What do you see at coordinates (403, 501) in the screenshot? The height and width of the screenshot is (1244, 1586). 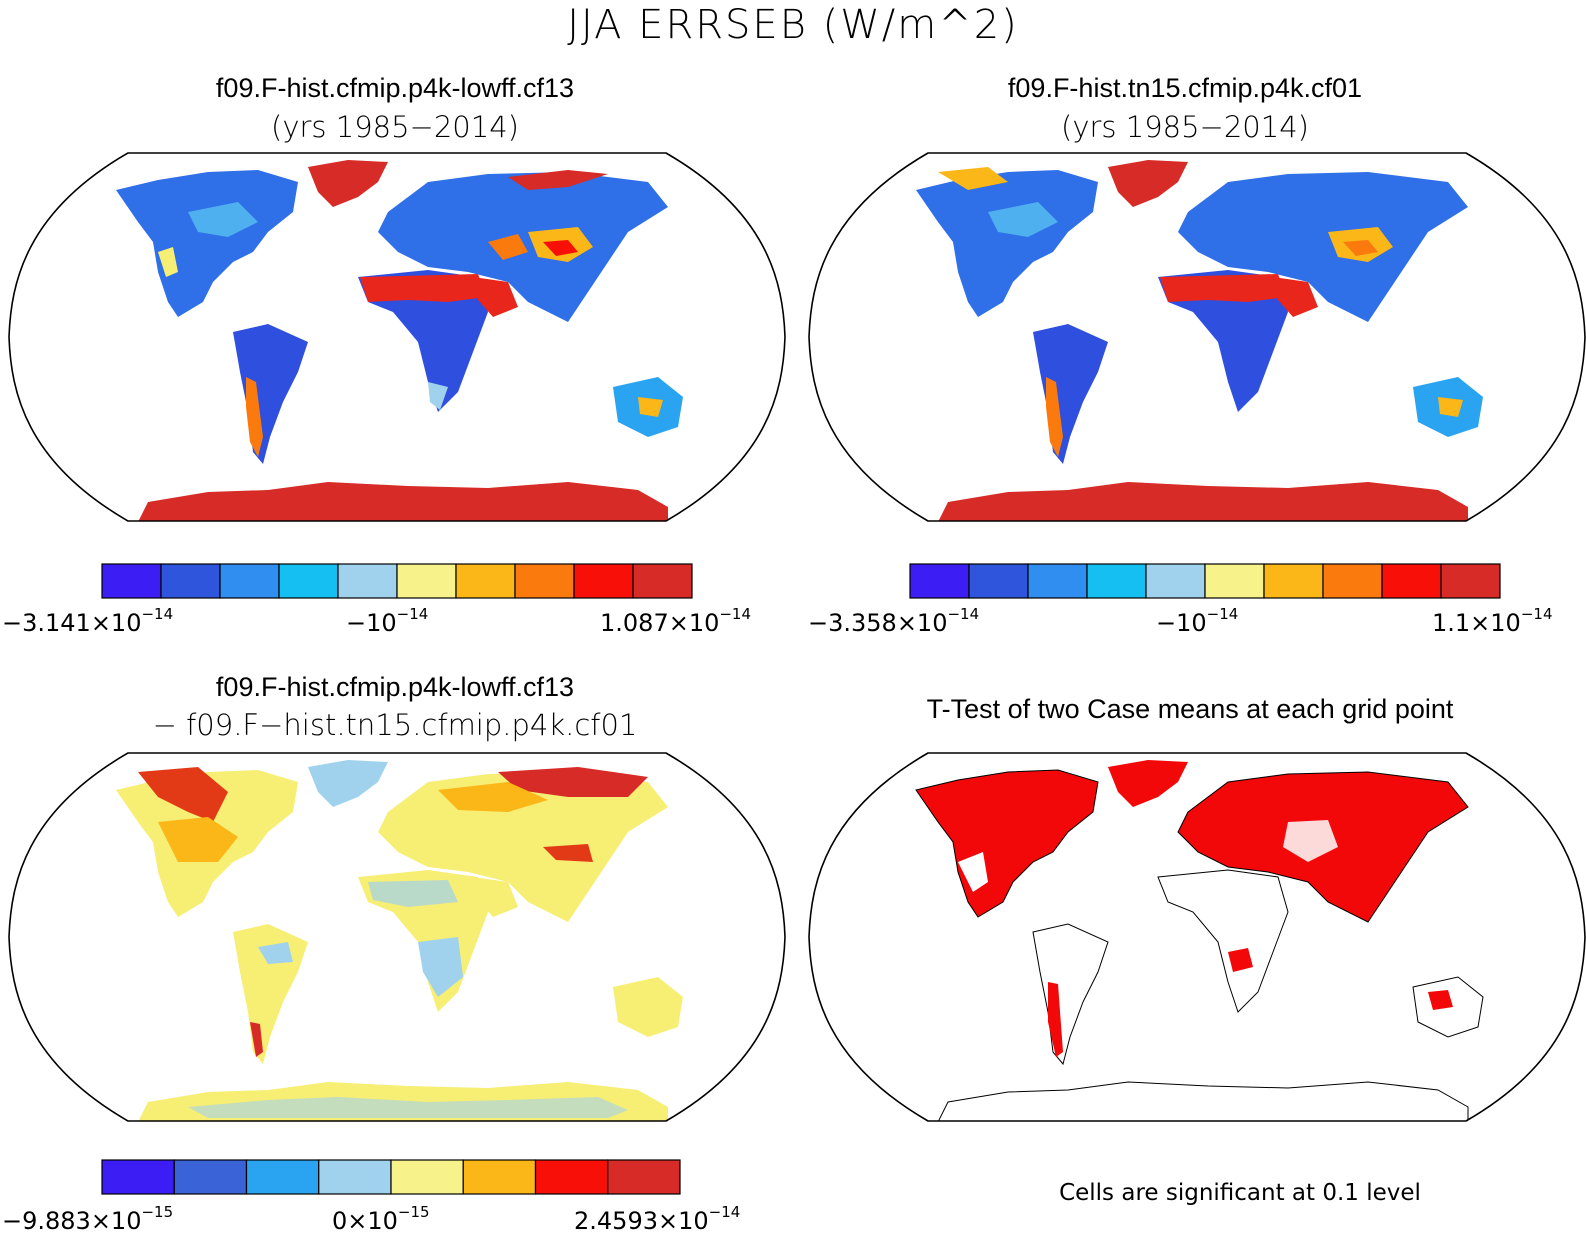 I see `antarctica` at bounding box center [403, 501].